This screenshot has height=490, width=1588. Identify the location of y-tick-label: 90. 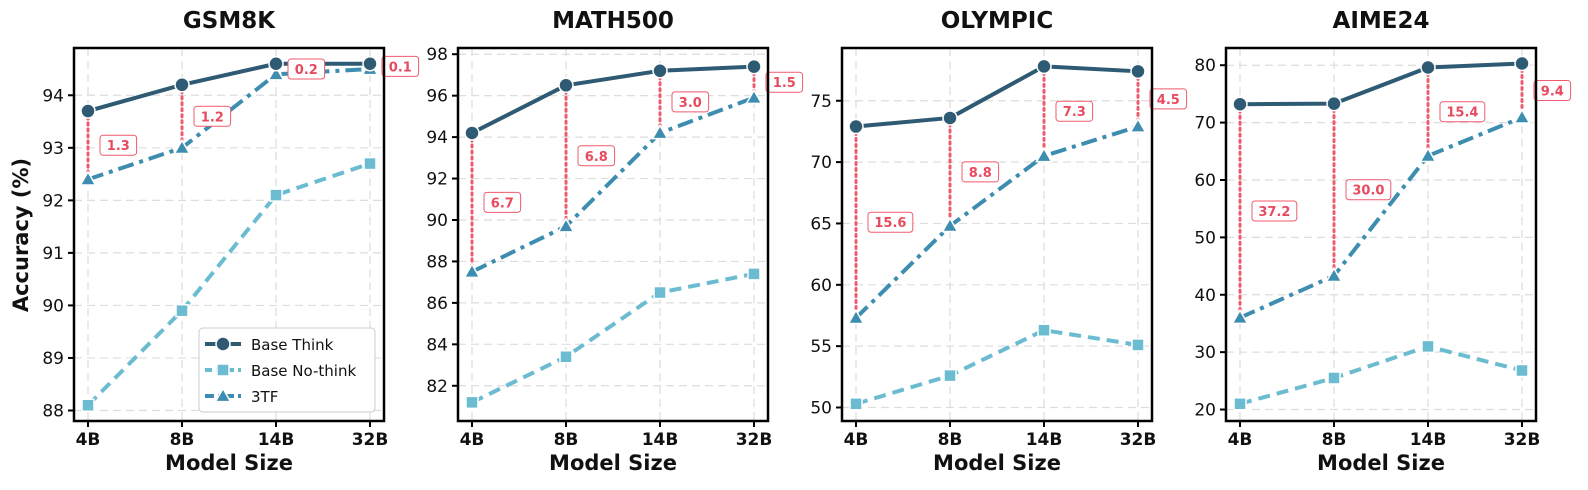
(437, 221).